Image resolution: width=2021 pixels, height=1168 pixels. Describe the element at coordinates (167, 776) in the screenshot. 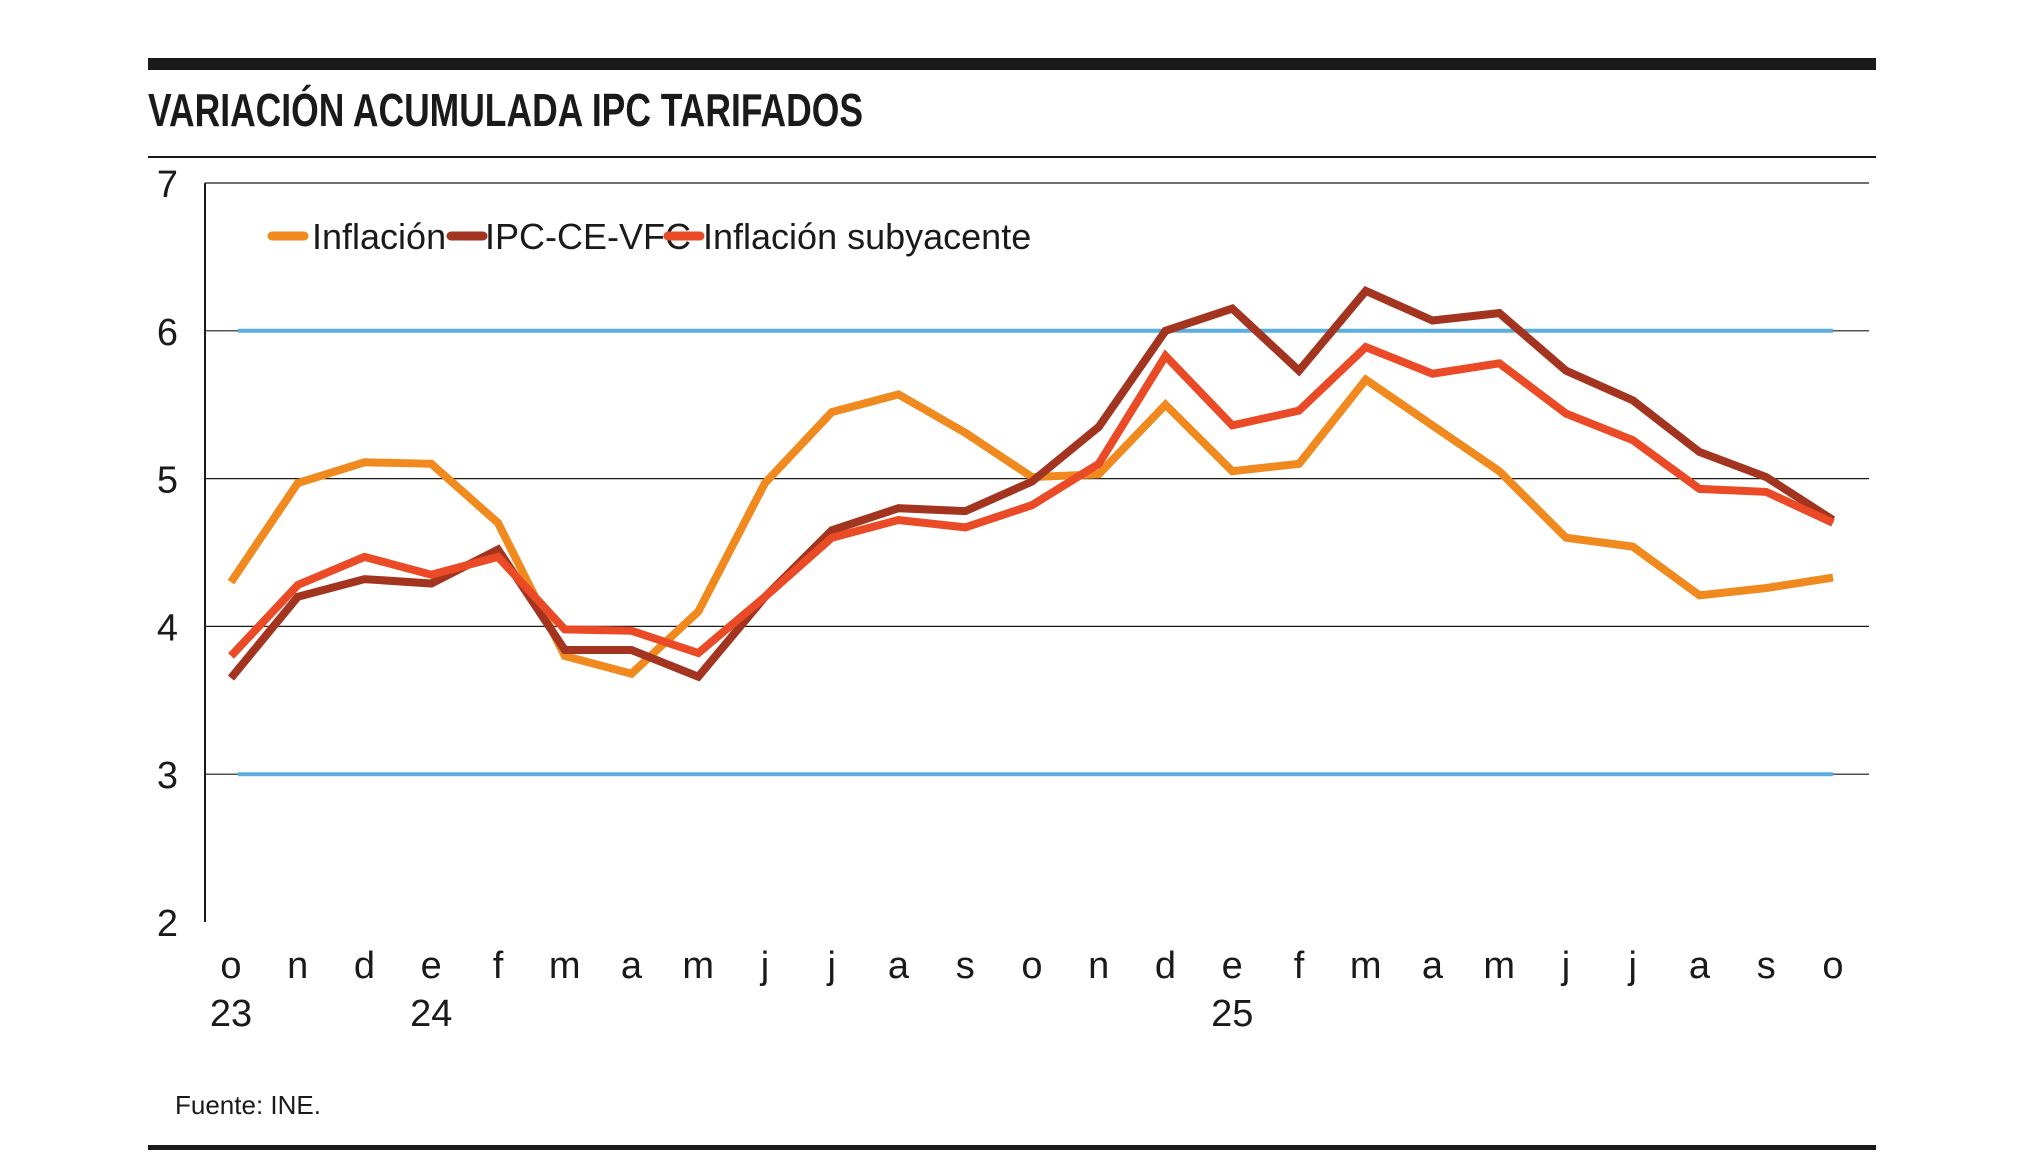

I see `y-tick-label: 3` at that location.